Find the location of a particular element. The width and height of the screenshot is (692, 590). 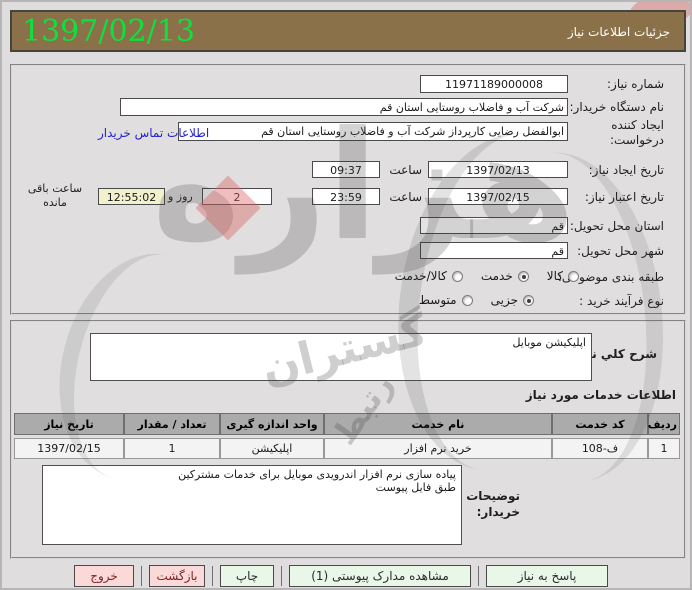

buyer-org-field: شرکت آب و فاضلاب روستایی استان قم is located at coordinates (344, 107).